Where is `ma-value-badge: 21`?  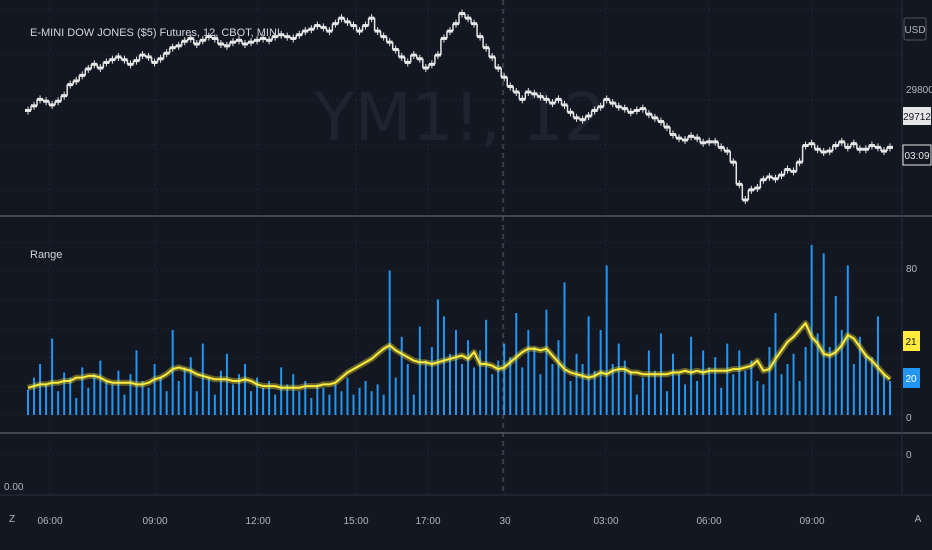
ma-value-badge: 21 is located at coordinates (911, 341).